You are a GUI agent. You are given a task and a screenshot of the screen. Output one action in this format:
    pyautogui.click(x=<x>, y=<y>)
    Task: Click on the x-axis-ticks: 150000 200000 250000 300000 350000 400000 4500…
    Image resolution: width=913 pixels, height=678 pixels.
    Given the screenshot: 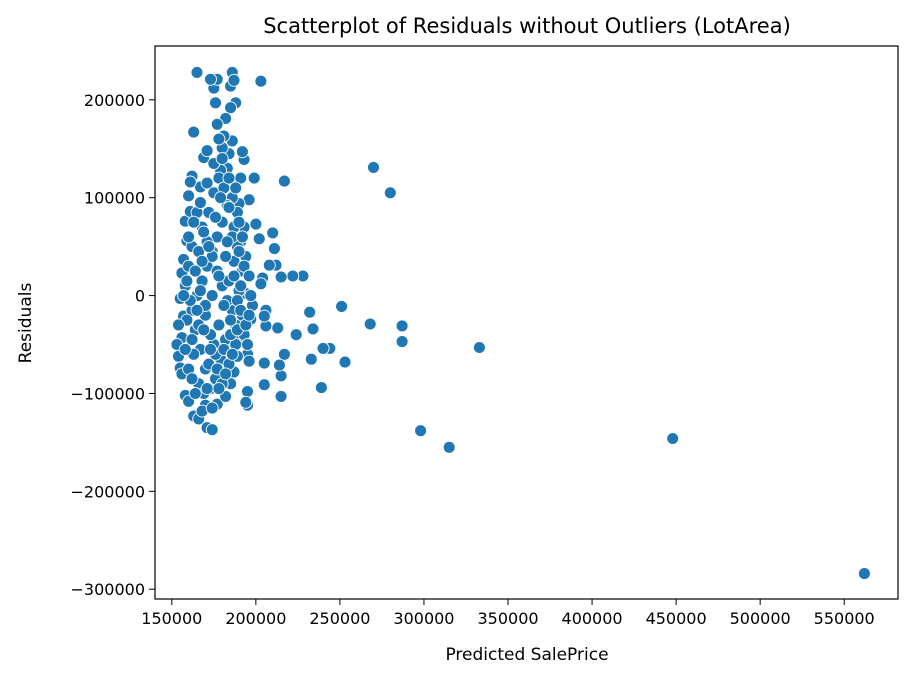 What is the action you would take?
    pyautogui.click(x=508, y=613)
    